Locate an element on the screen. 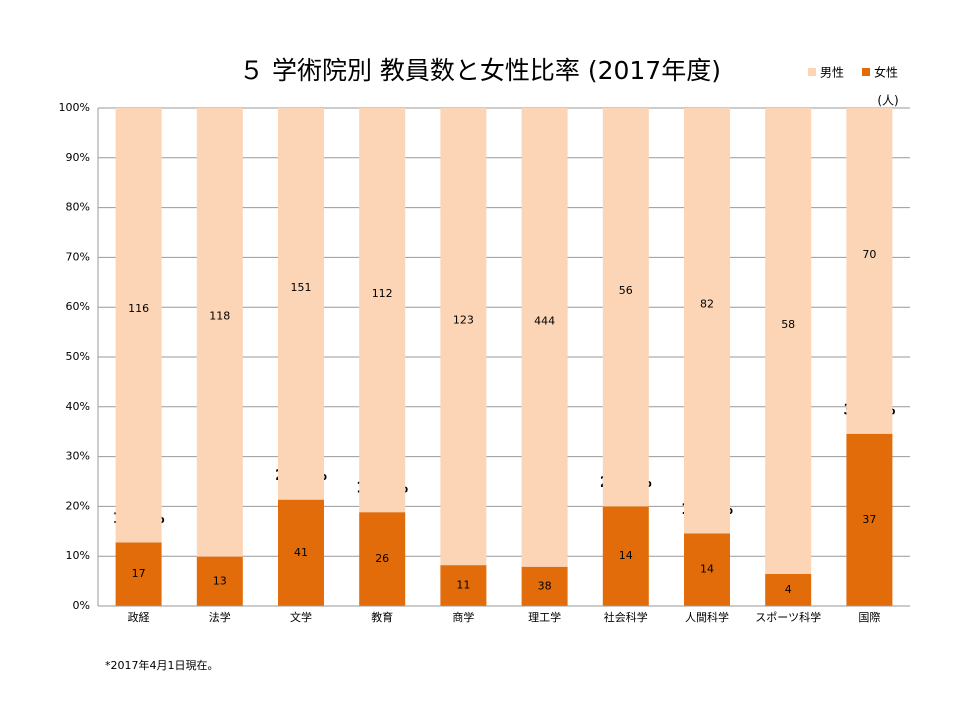 The height and width of the screenshot is (720, 960). segment-label: 17 is located at coordinates (139, 573).